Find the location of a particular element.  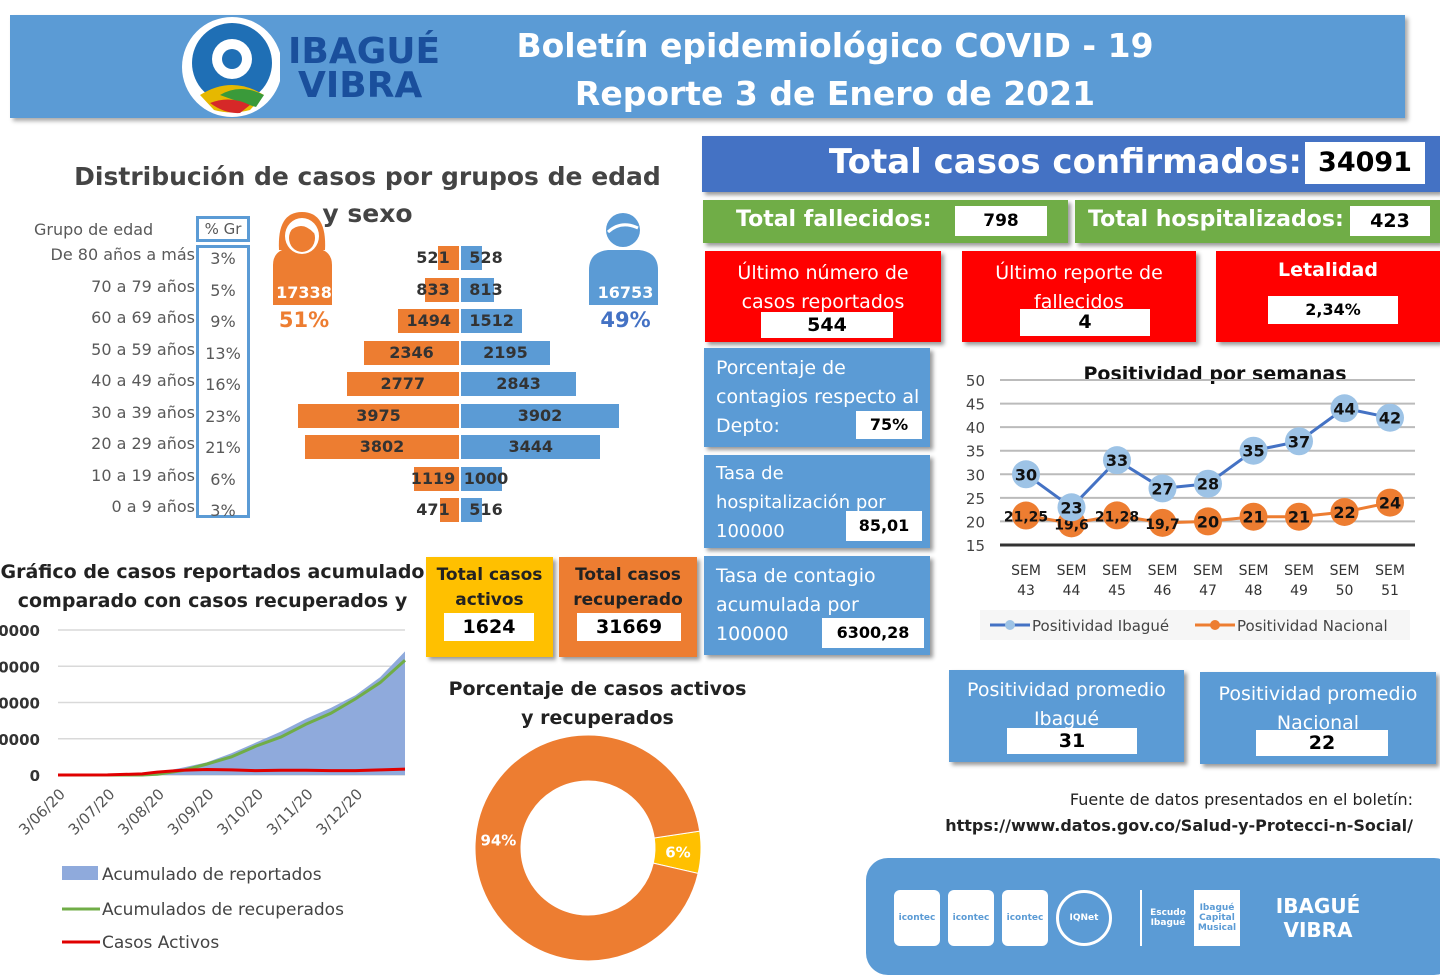

data-label: 37 is located at coordinates (1299, 441).